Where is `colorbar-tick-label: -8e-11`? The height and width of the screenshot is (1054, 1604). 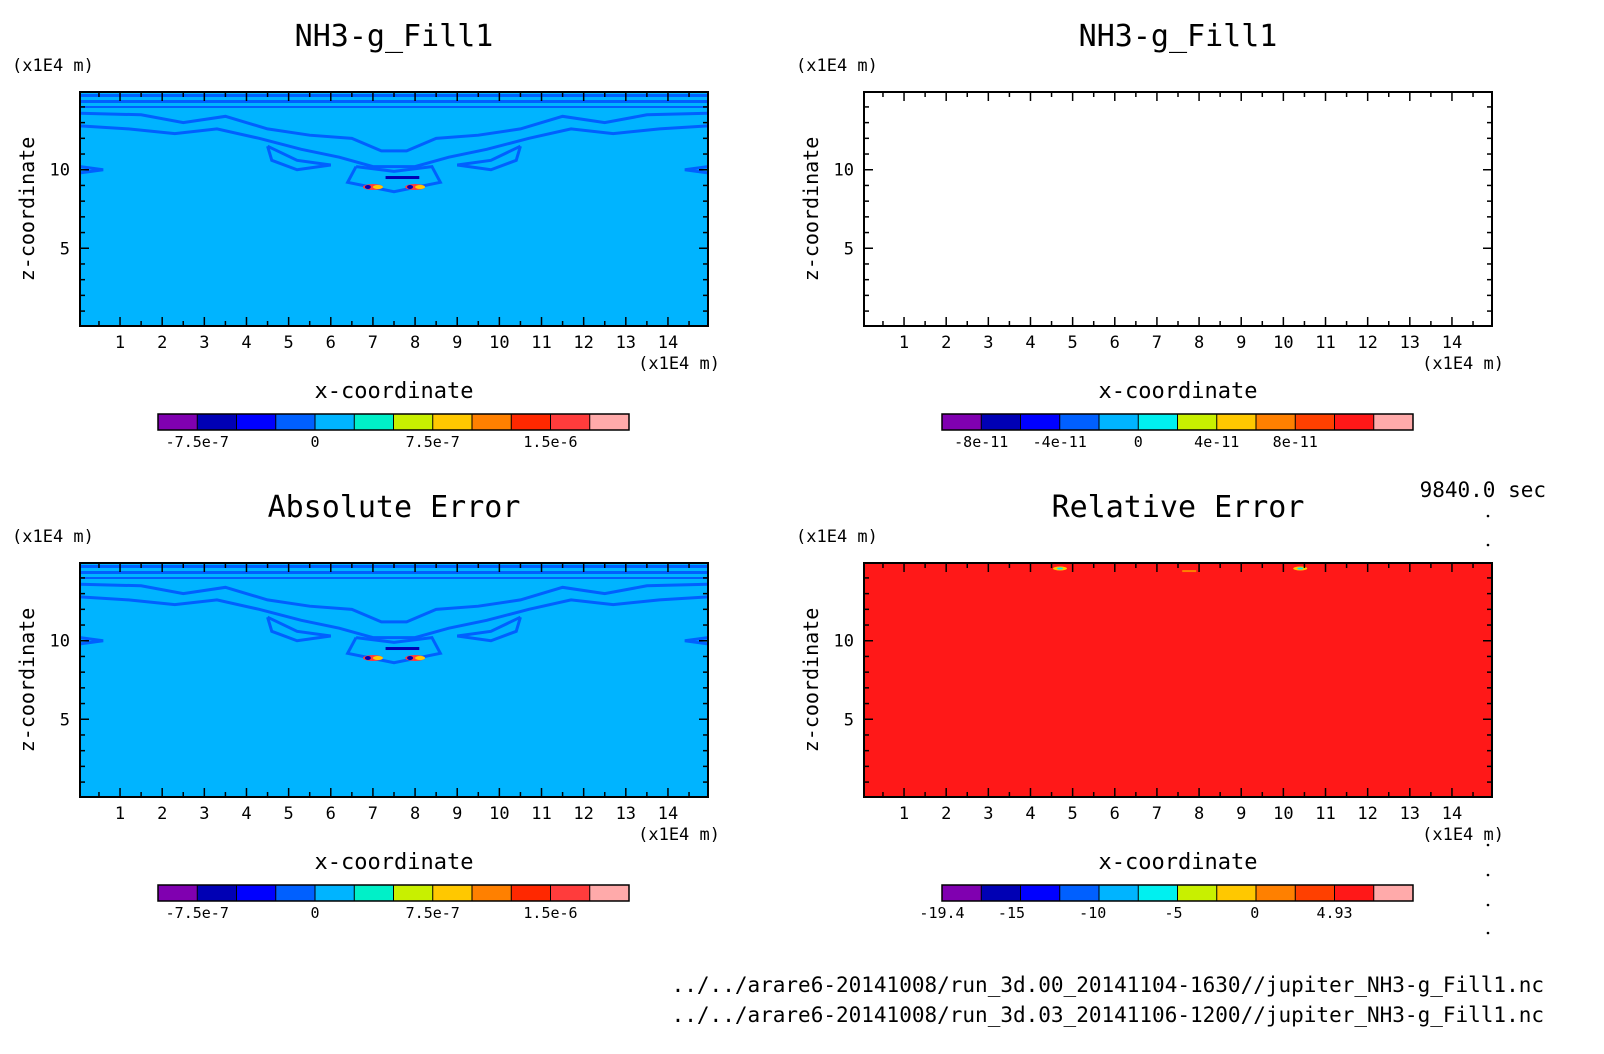
colorbar-tick-label: -8e-11 is located at coordinates (981, 442).